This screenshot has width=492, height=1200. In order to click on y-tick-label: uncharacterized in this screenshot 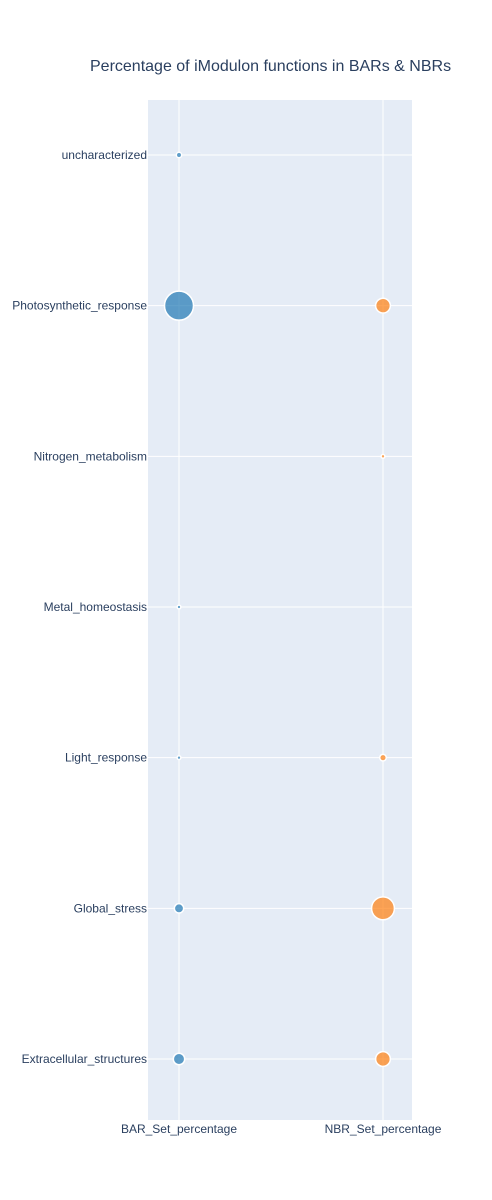, I will do `click(104, 155)`.